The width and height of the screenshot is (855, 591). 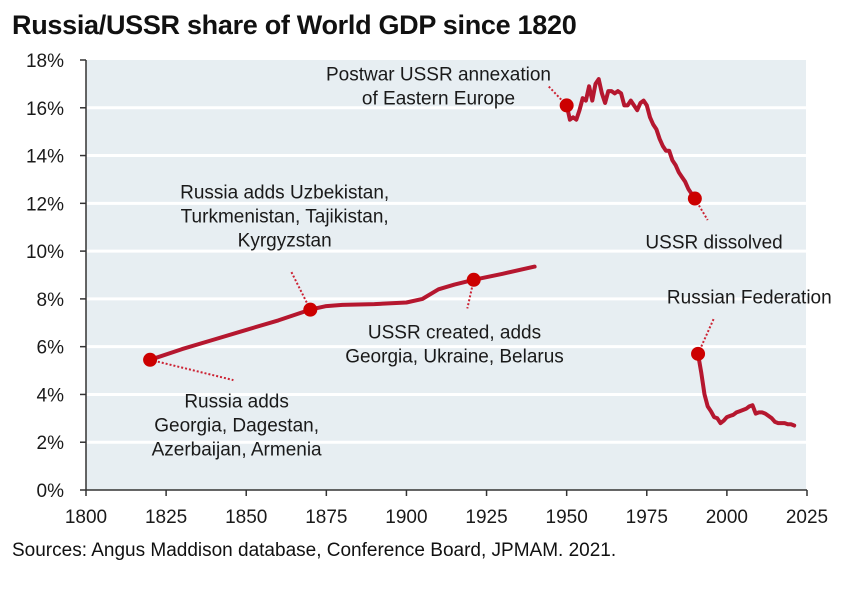 I want to click on annotation-text: Postwar USSR annexation of Eastern Europe, so click(x=438, y=86).